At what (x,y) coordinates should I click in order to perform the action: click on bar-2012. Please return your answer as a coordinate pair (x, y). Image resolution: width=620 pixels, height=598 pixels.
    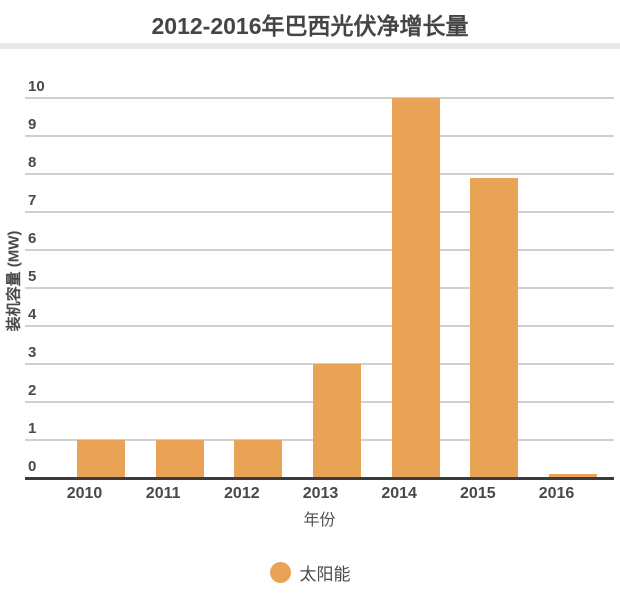
    Looking at the image, I should click on (258, 459).